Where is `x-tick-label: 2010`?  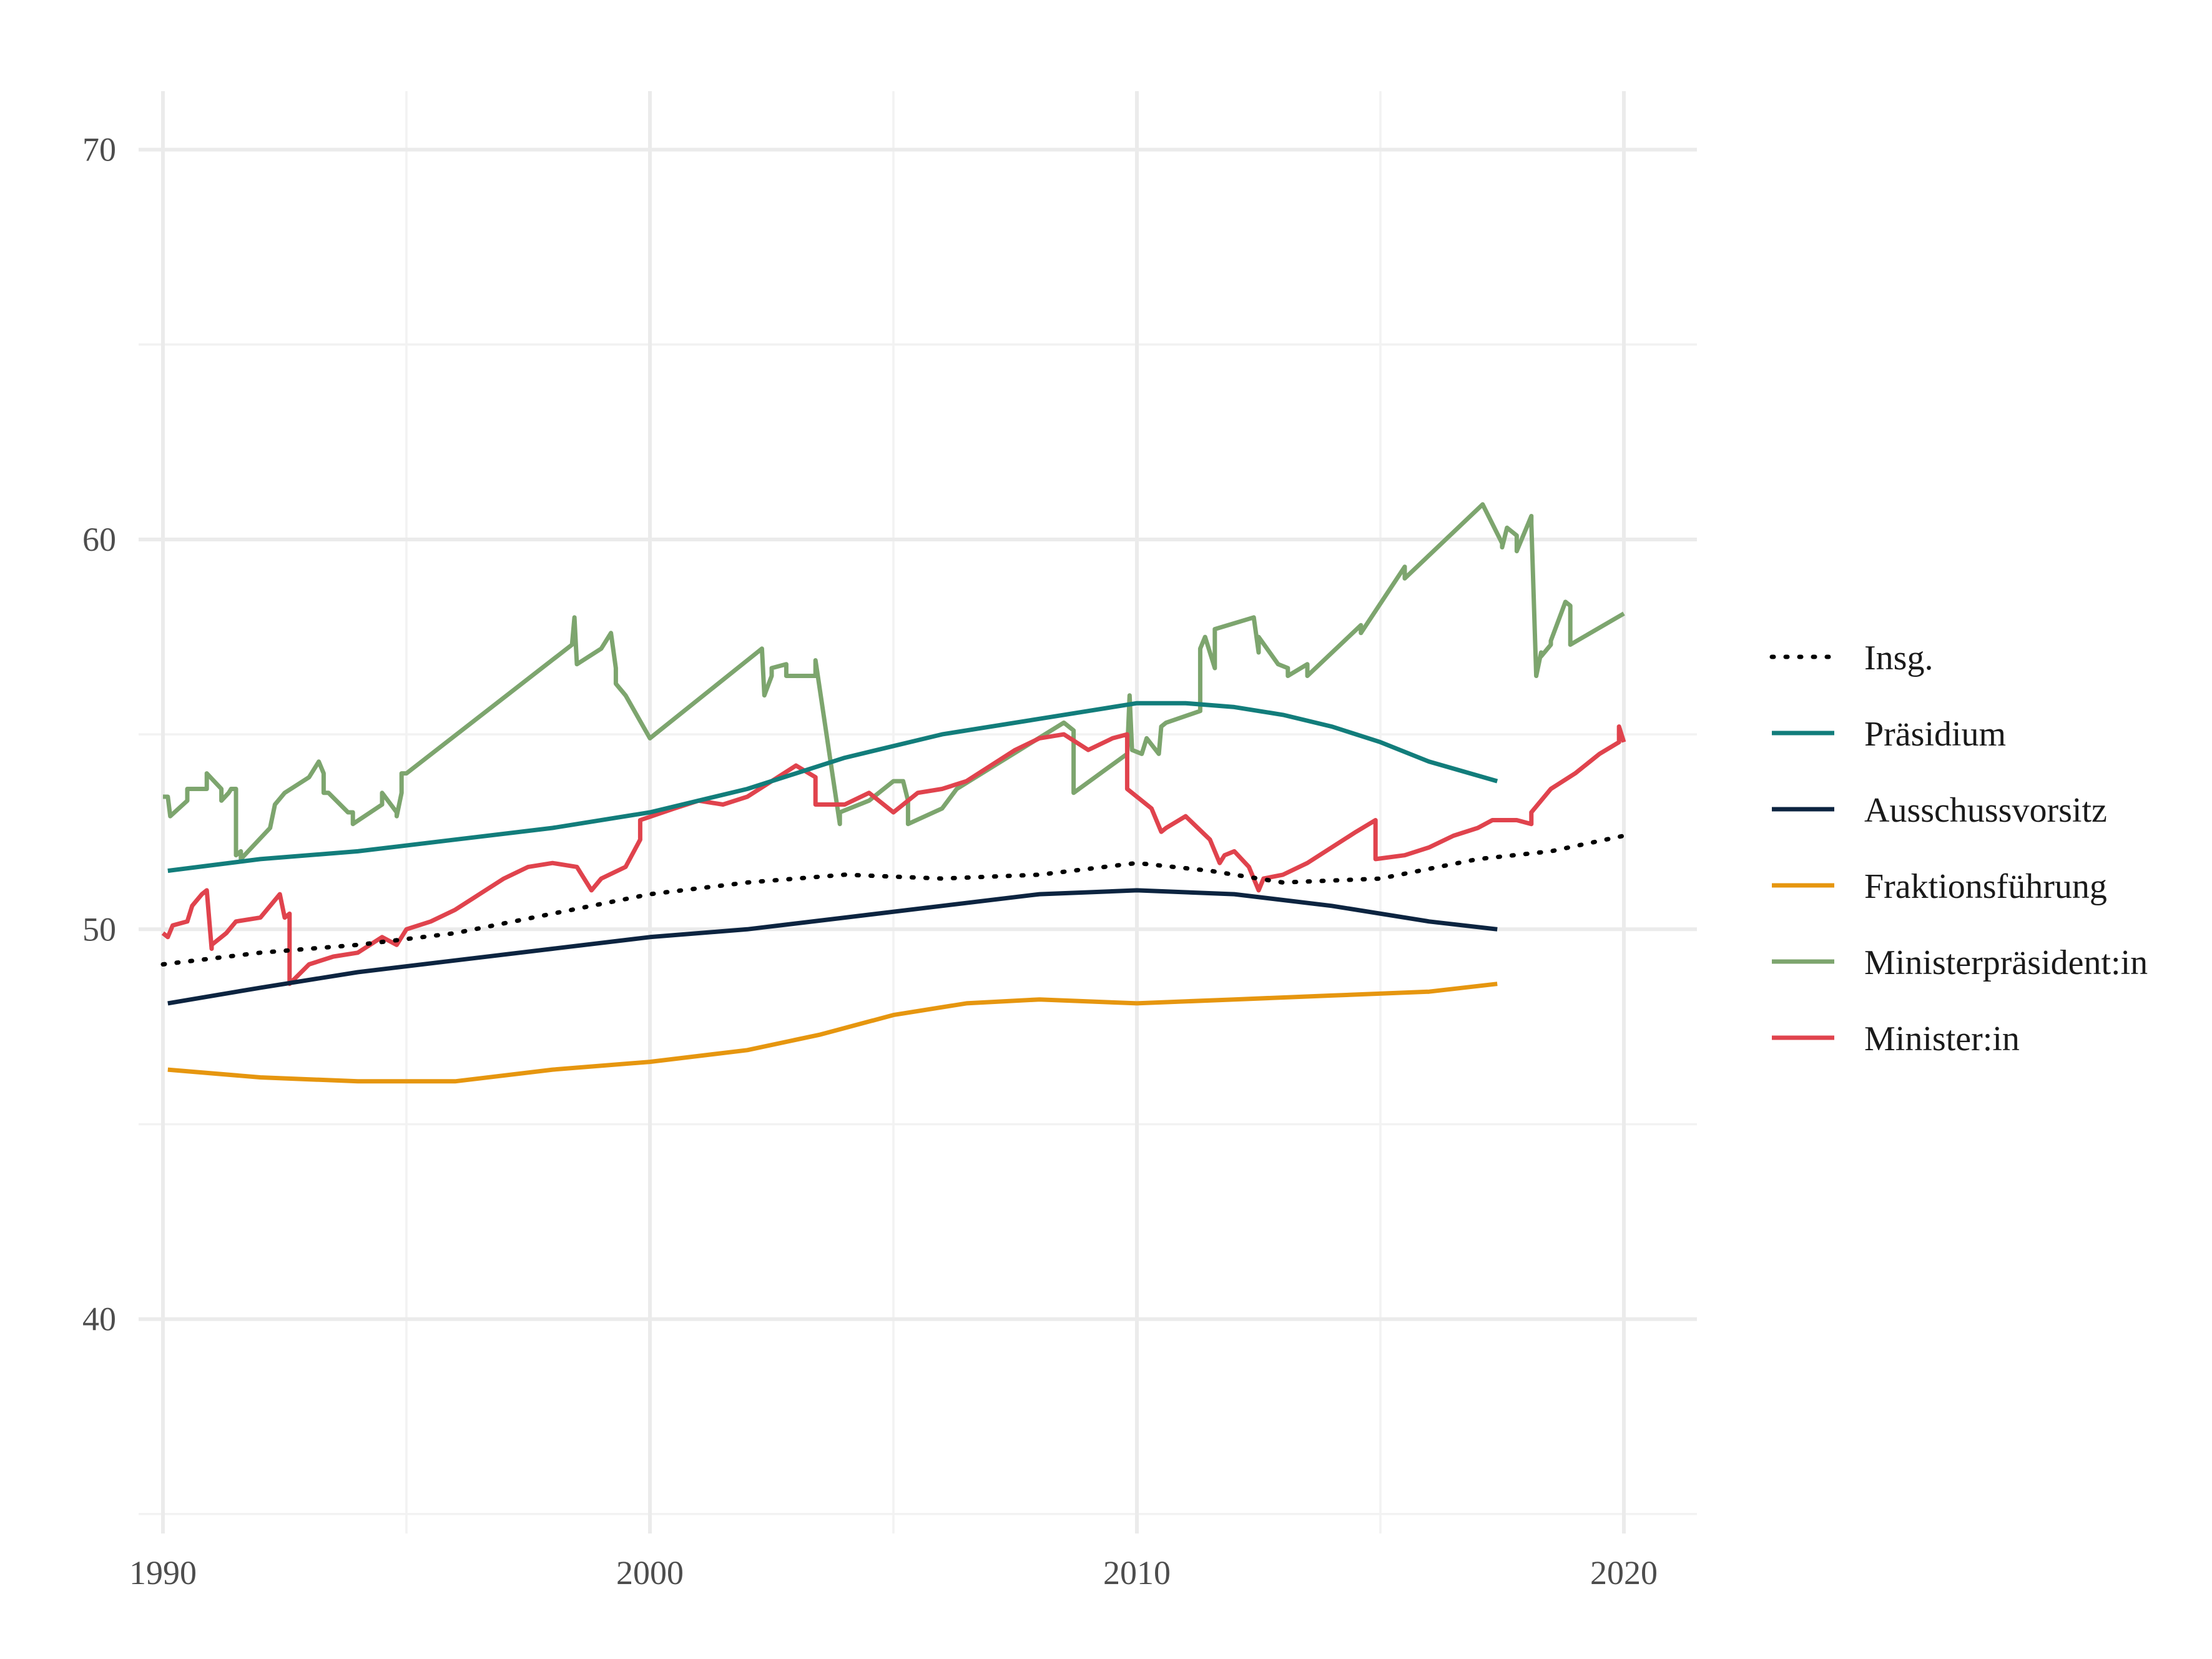 x-tick-label: 2010 is located at coordinates (1137, 1573).